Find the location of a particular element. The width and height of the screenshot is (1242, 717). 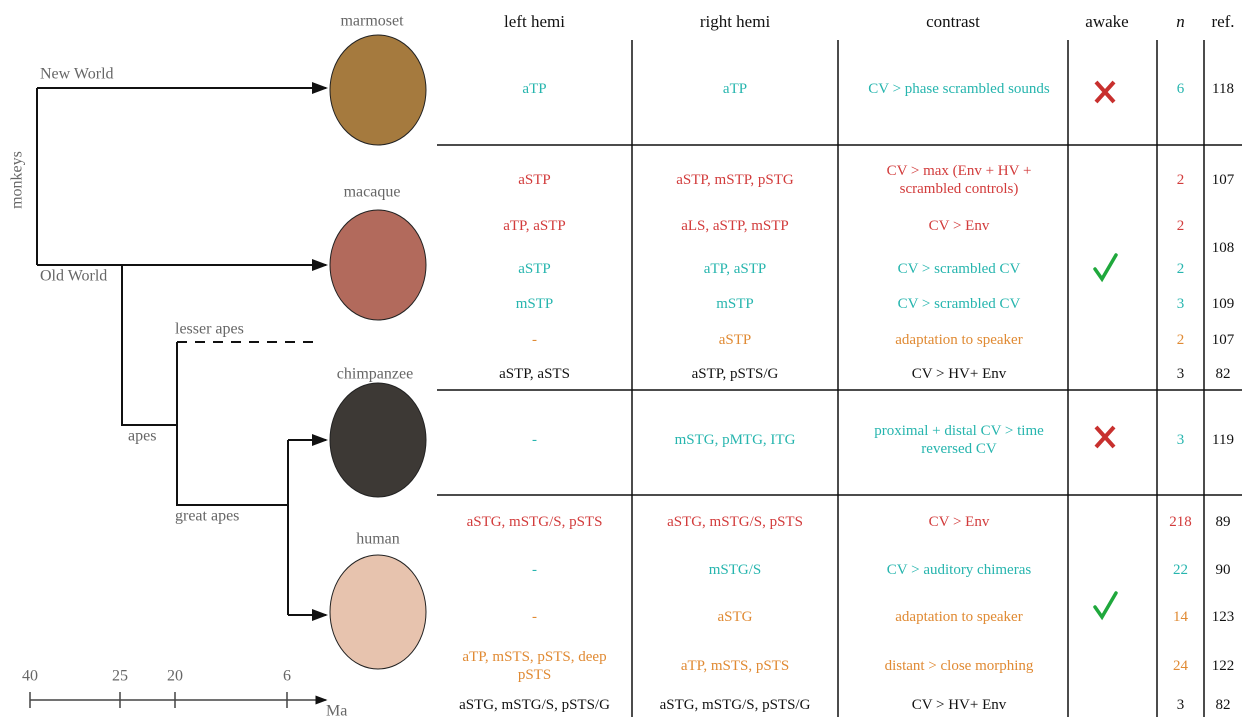

cell-right: aTP, mSTS, pSTS is located at coordinates (735, 666).